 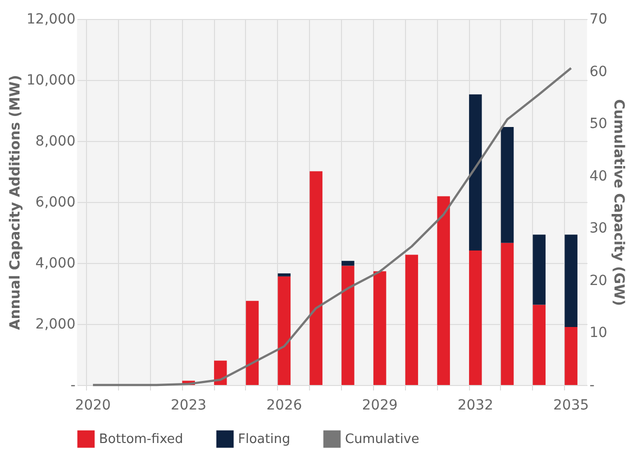 What do you see at coordinates (55, 202) in the screenshot?
I see `y-tick-label: 6,000` at bounding box center [55, 202].